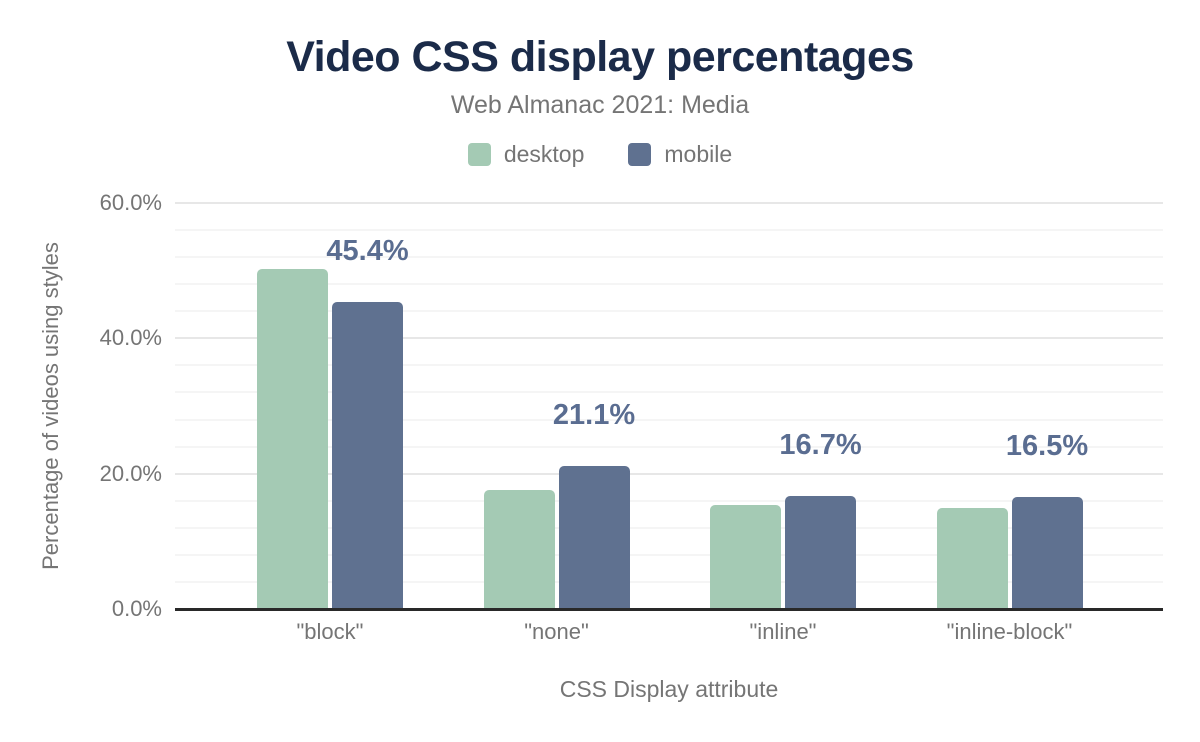 The width and height of the screenshot is (1200, 742). I want to click on bar-desktop-block, so click(292, 439).